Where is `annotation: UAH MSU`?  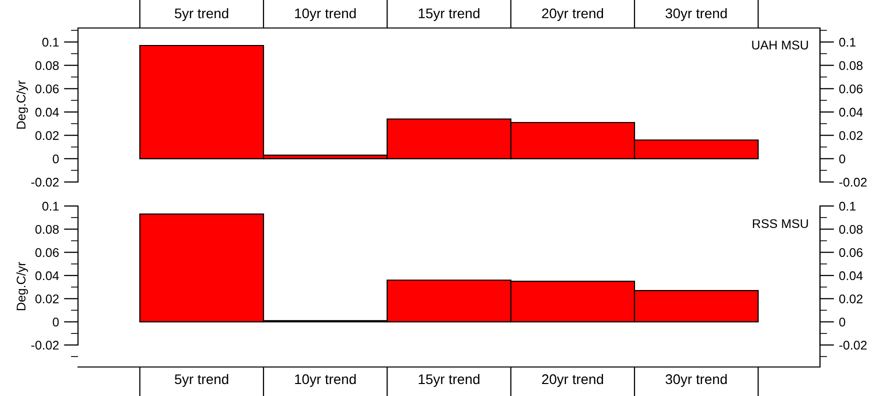
annotation: UAH MSU is located at coordinates (780, 45).